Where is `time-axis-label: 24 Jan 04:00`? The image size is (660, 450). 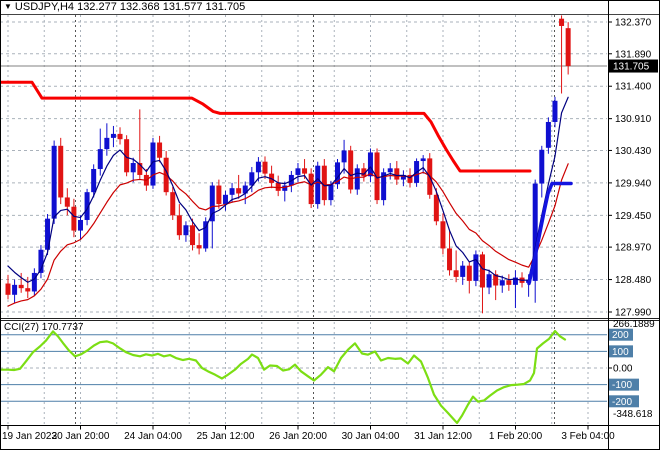 time-axis-label: 24 Jan 04:00 is located at coordinates (153, 436).